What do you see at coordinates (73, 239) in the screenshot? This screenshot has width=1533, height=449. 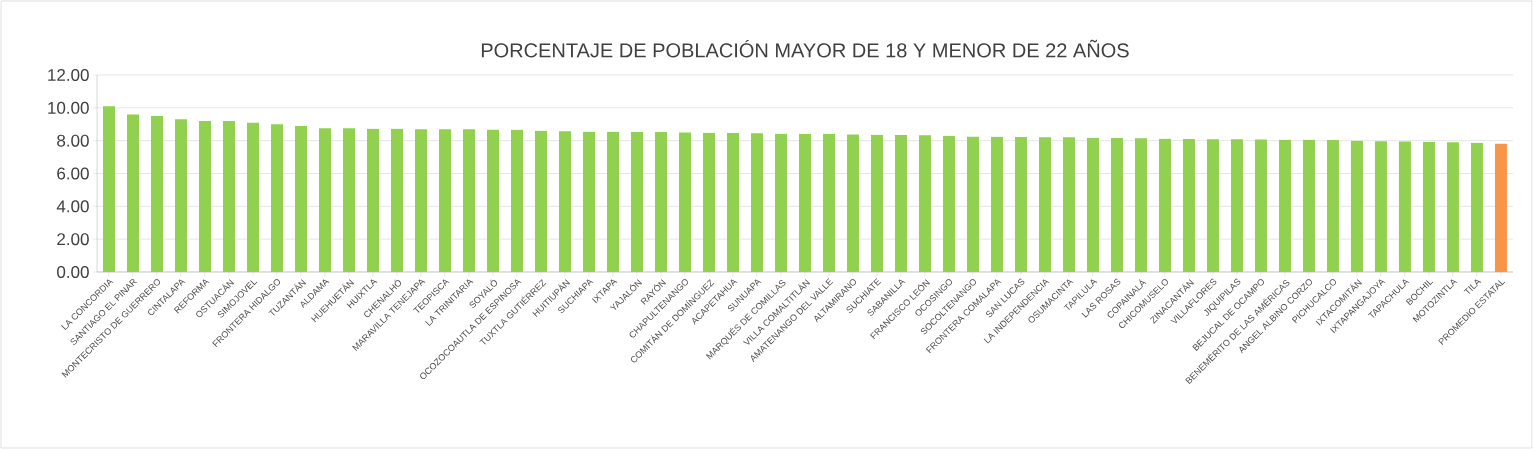 I see `y-tick-label: 2.00` at bounding box center [73, 239].